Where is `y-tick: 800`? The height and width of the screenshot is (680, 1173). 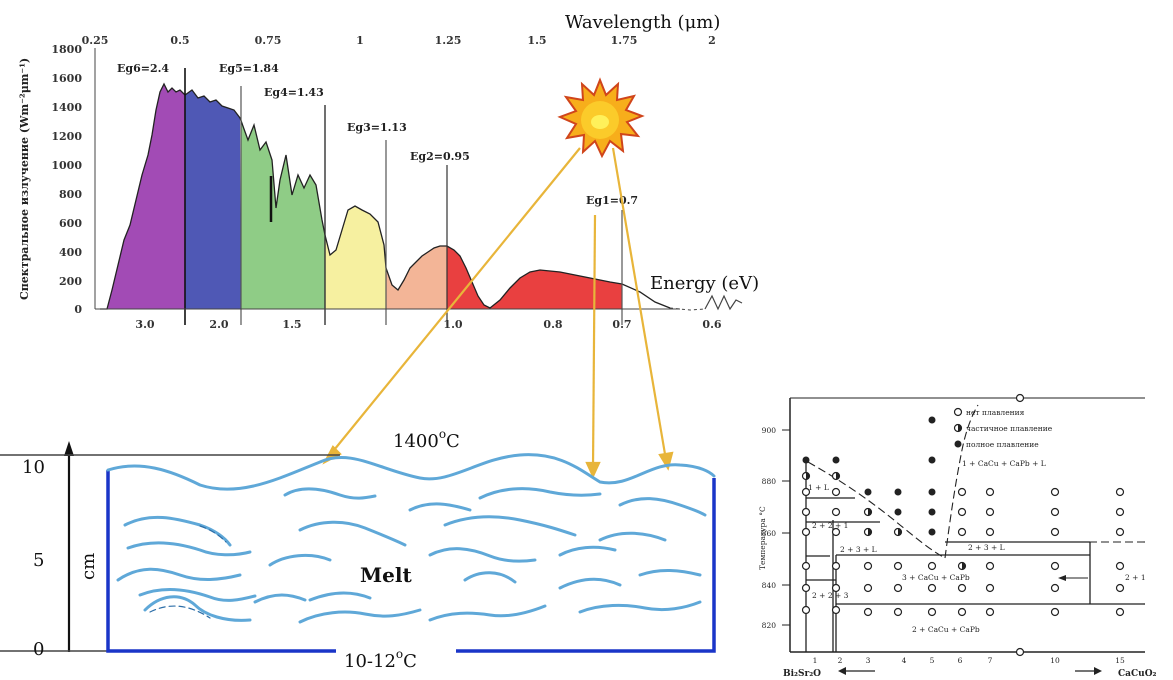 y-tick: 800 is located at coordinates (70, 194).